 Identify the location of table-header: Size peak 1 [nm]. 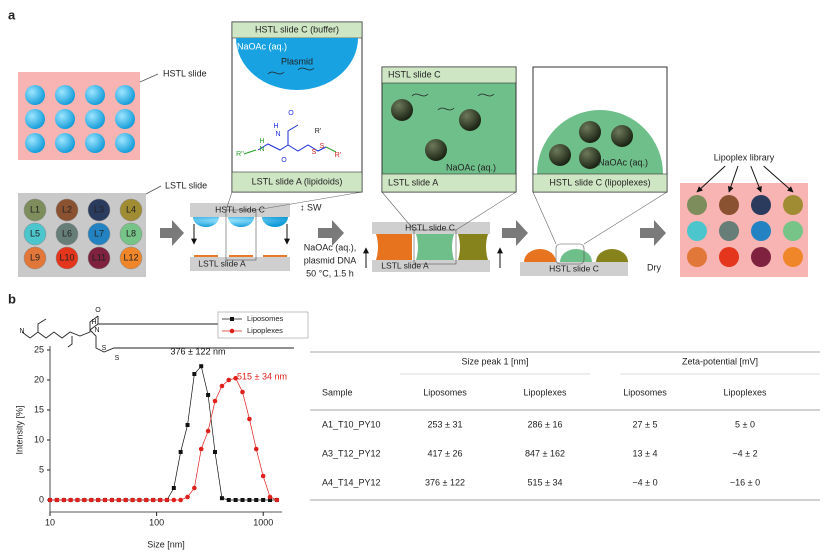
(494, 361).